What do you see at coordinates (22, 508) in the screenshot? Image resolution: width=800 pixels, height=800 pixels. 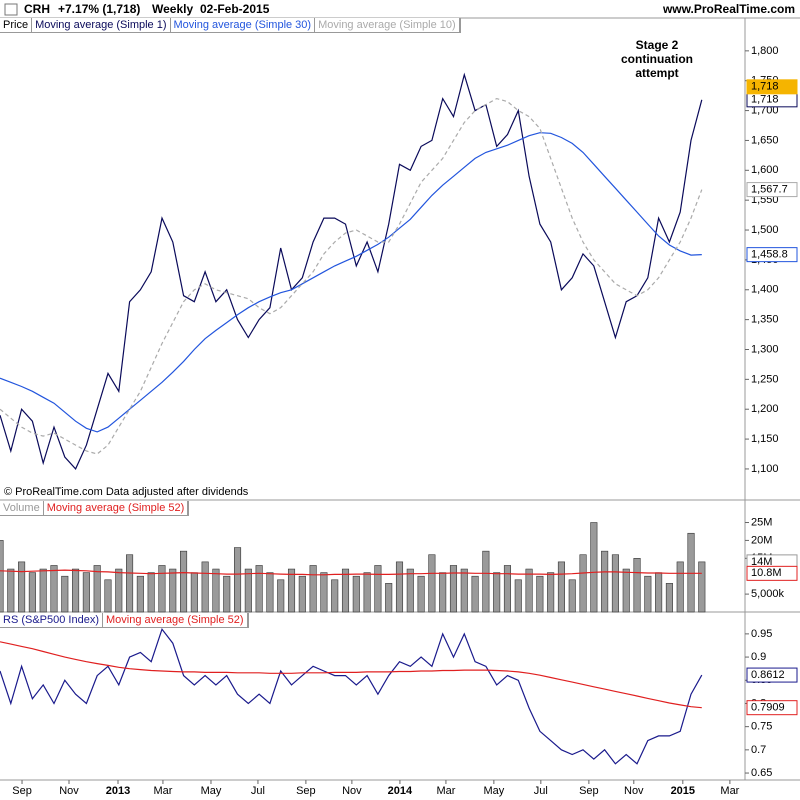 I see `legend-entry: Volume` at bounding box center [22, 508].